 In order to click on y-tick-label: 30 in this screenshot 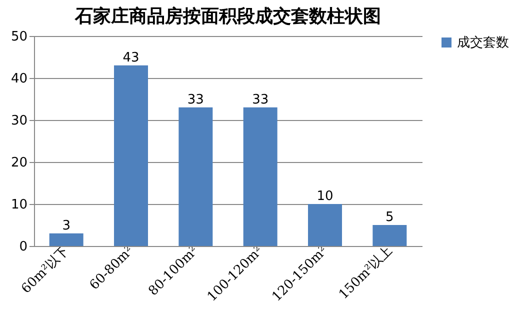, I will do `click(19, 121)`.